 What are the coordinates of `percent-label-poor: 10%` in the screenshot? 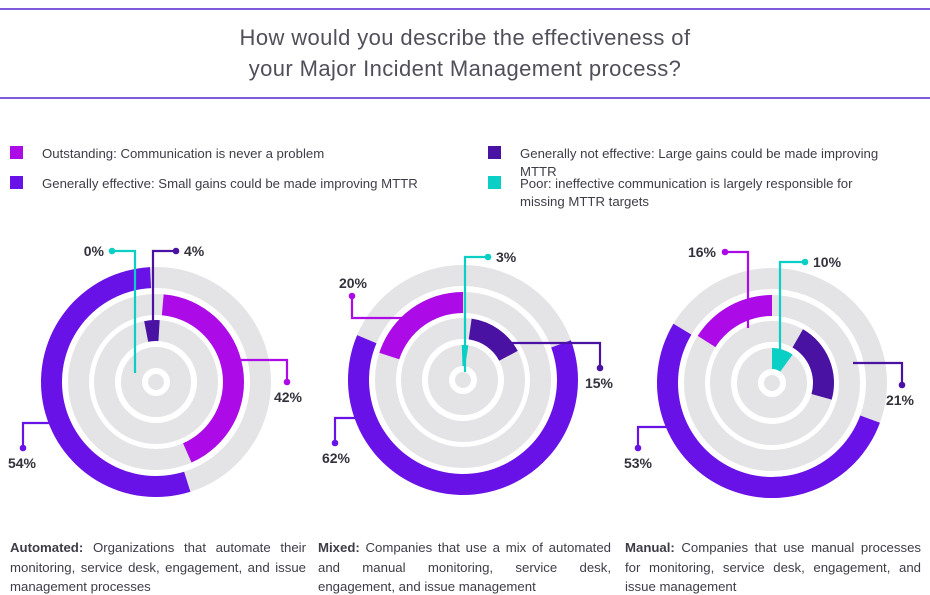 It's located at (827, 262).